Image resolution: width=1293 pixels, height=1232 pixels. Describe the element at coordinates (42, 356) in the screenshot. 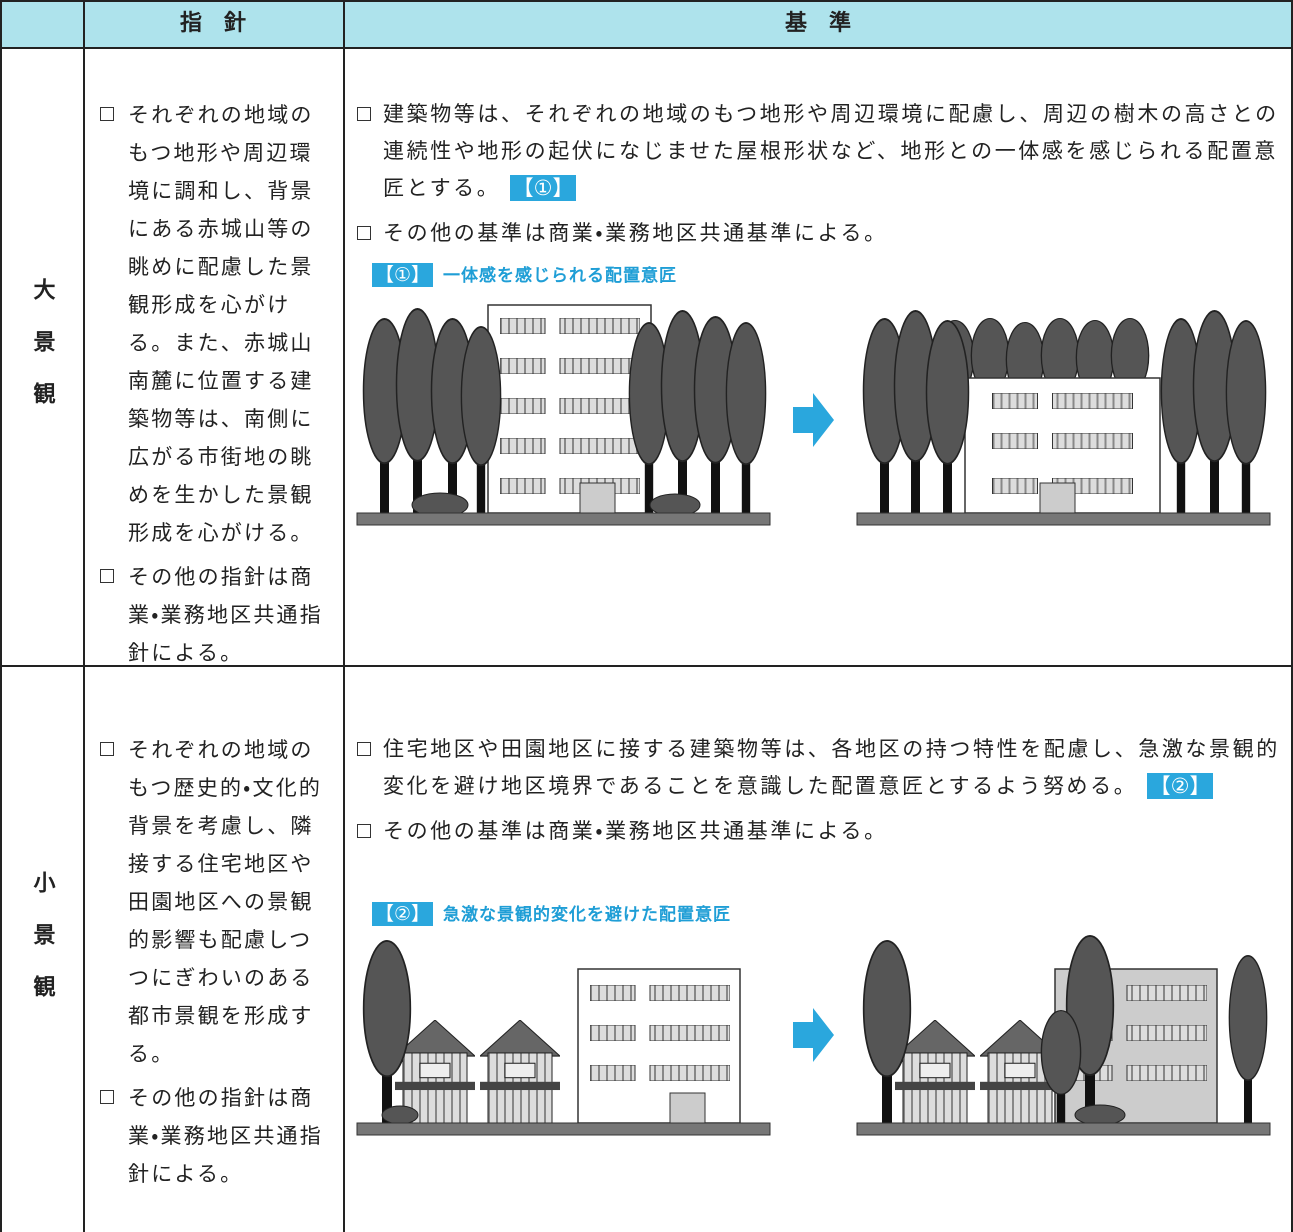

I see `row-label: 大景観` at that location.